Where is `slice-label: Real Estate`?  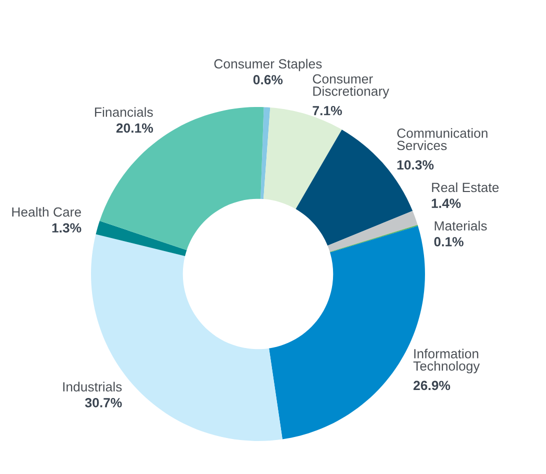
slice-label: Real Estate is located at coordinates (465, 187).